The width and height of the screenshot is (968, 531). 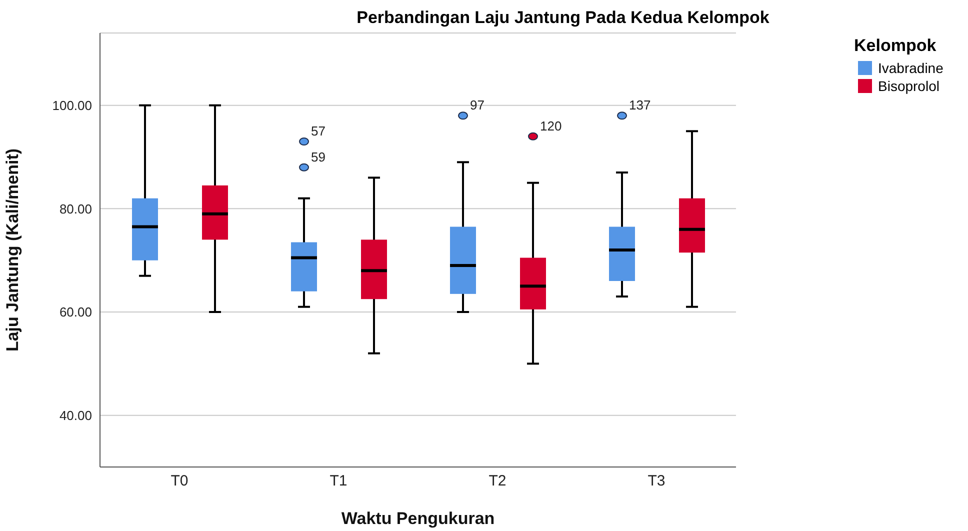 I want to click on x-tick-label: T0, so click(x=179, y=481).